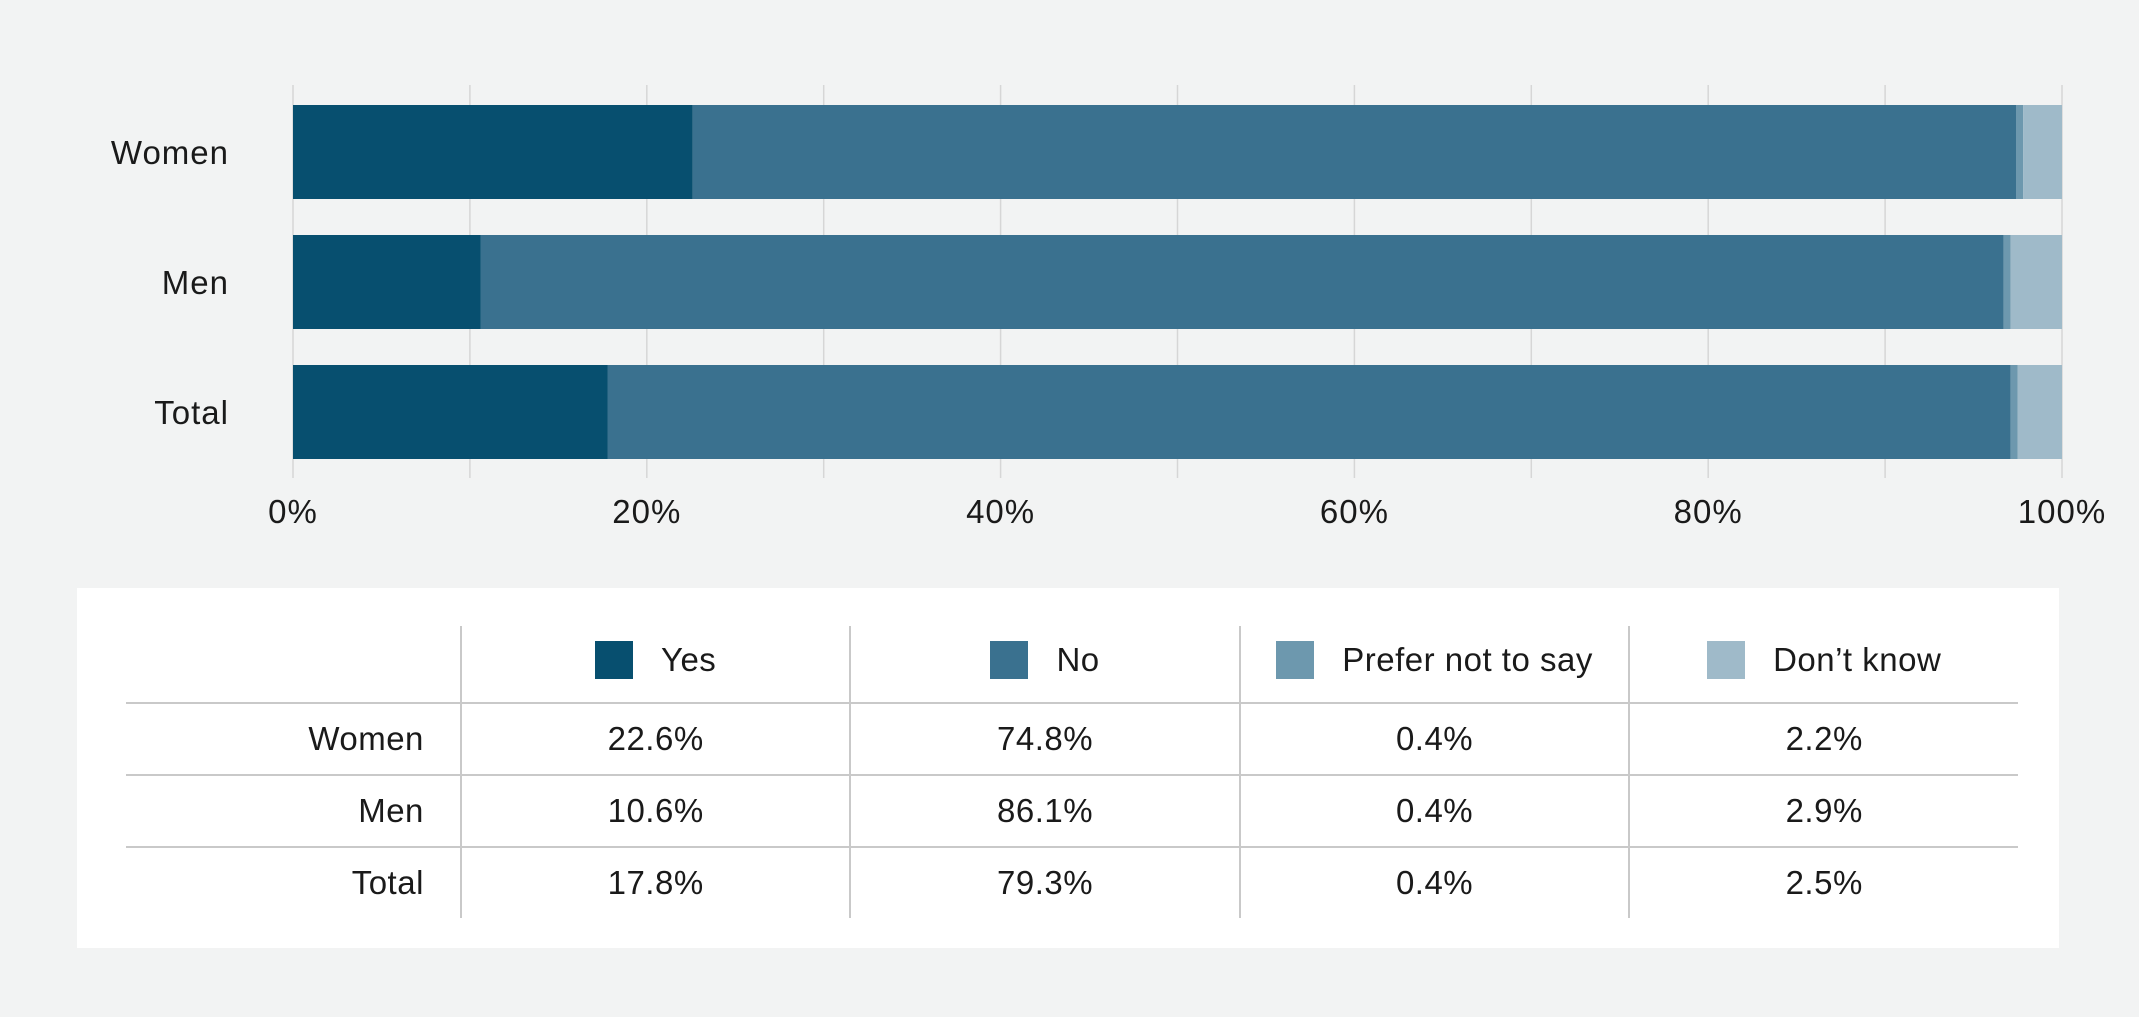 The width and height of the screenshot is (2139, 1017). I want to click on legend-entry: Yes, so click(655, 660).